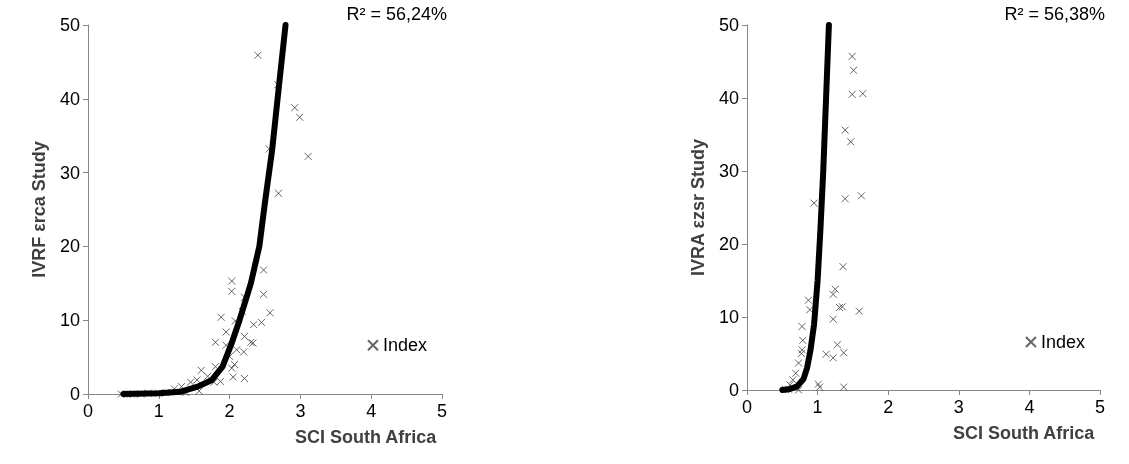  What do you see at coordinates (39, 209) in the screenshot?
I see `y-axis-title: IVRF εrca Study` at bounding box center [39, 209].